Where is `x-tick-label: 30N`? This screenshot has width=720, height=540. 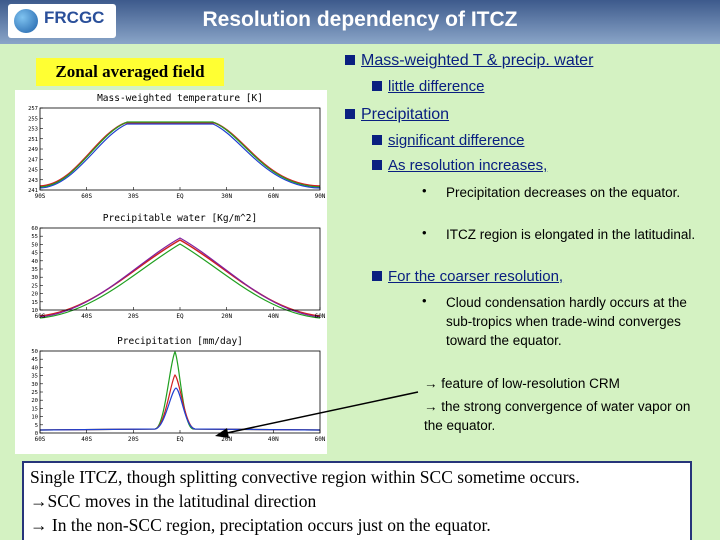
x-tick-label: 30N is located at coordinates (226, 196).